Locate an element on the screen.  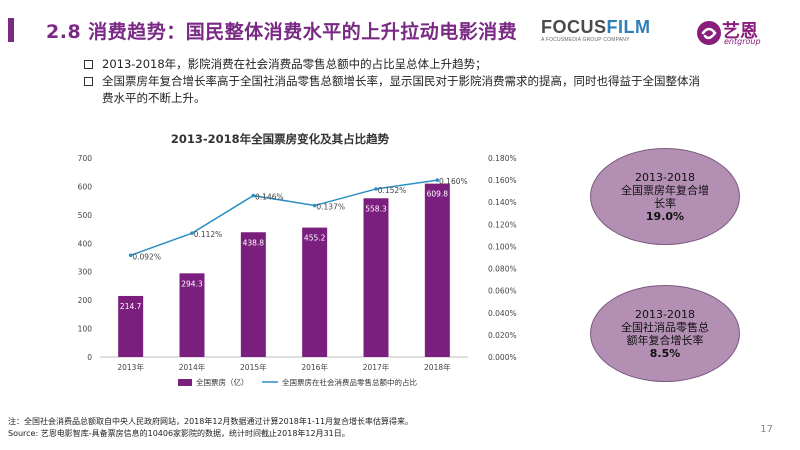
bar-data-label: 294.3 is located at coordinates (192, 283).